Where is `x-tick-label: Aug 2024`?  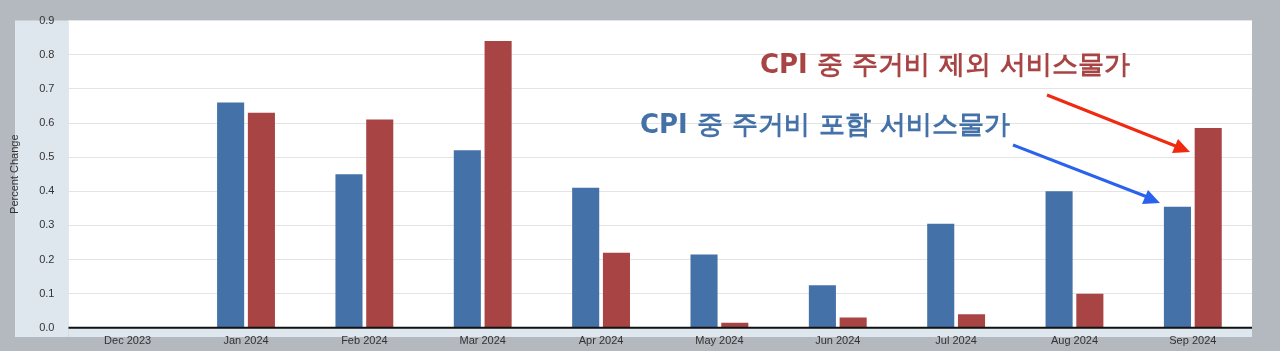 x-tick-label: Aug 2024 is located at coordinates (1074, 340).